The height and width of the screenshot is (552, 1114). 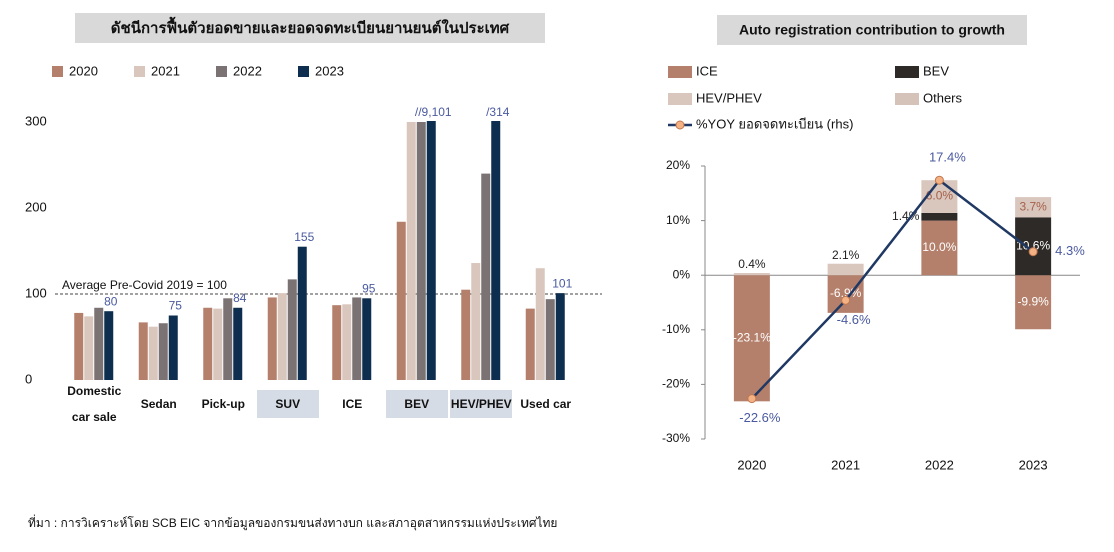 I want to click on x-tick-label: Sedan, so click(x=158, y=404).